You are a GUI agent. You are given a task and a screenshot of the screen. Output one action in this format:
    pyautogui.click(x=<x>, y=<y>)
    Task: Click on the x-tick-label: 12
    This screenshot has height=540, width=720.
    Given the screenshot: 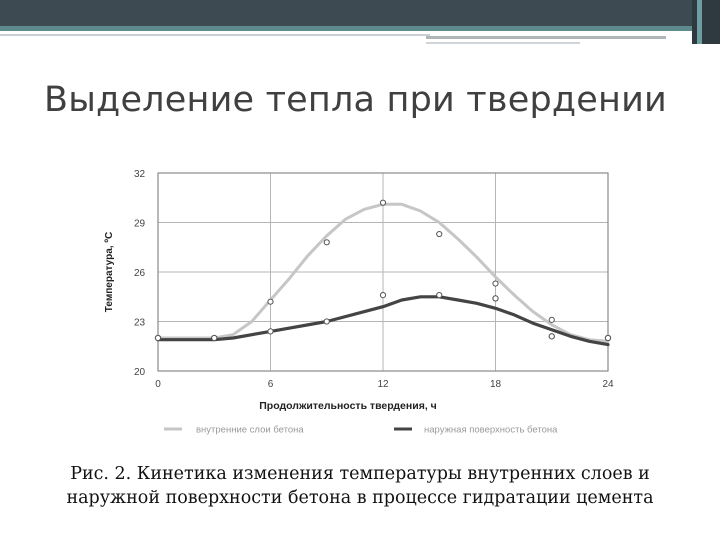 What is the action you would take?
    pyautogui.click(x=383, y=384)
    